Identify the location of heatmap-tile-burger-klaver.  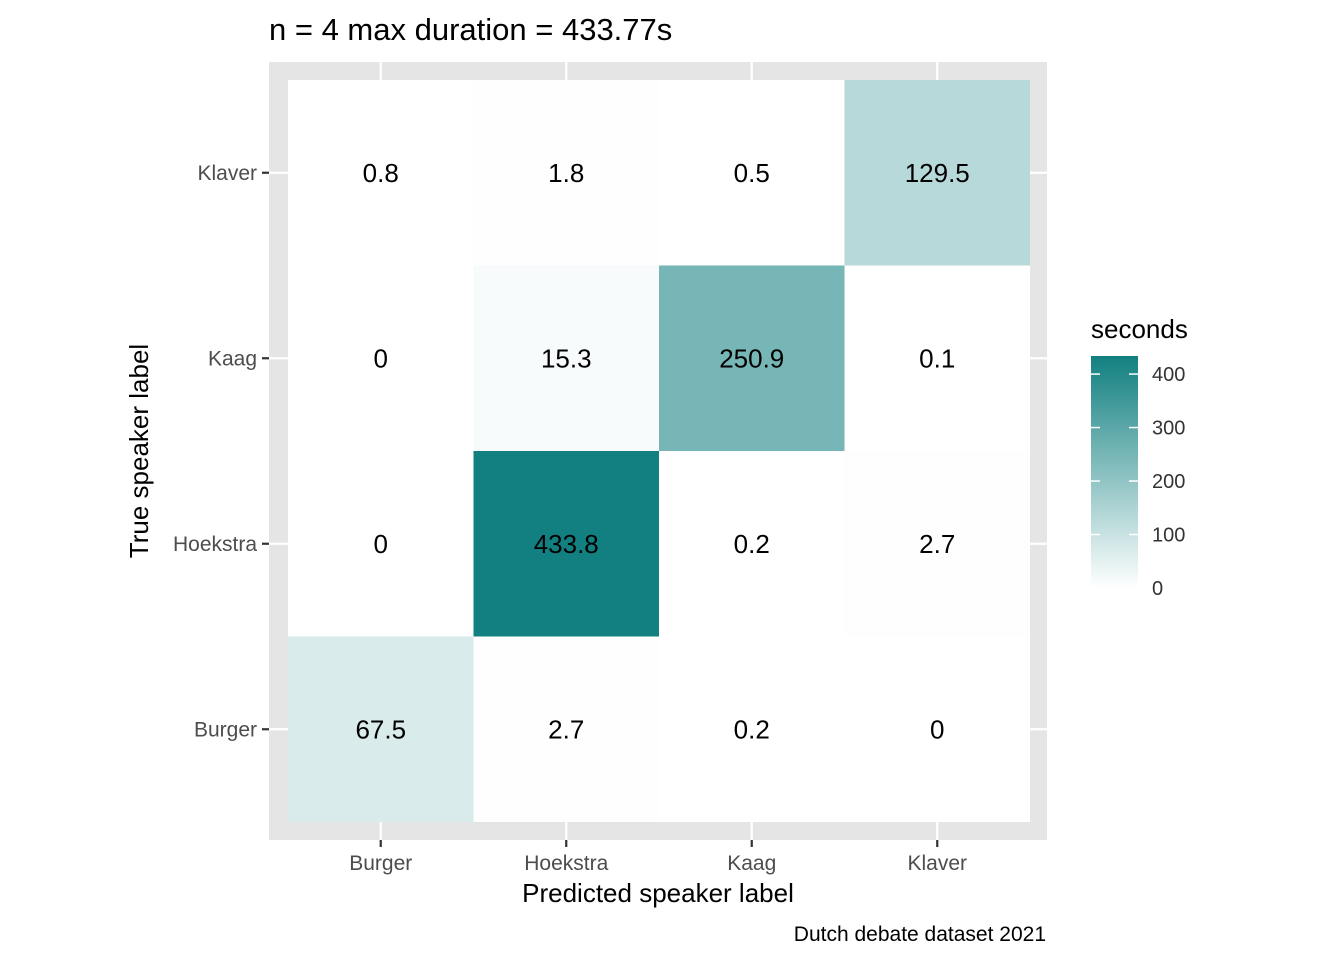
(937, 729).